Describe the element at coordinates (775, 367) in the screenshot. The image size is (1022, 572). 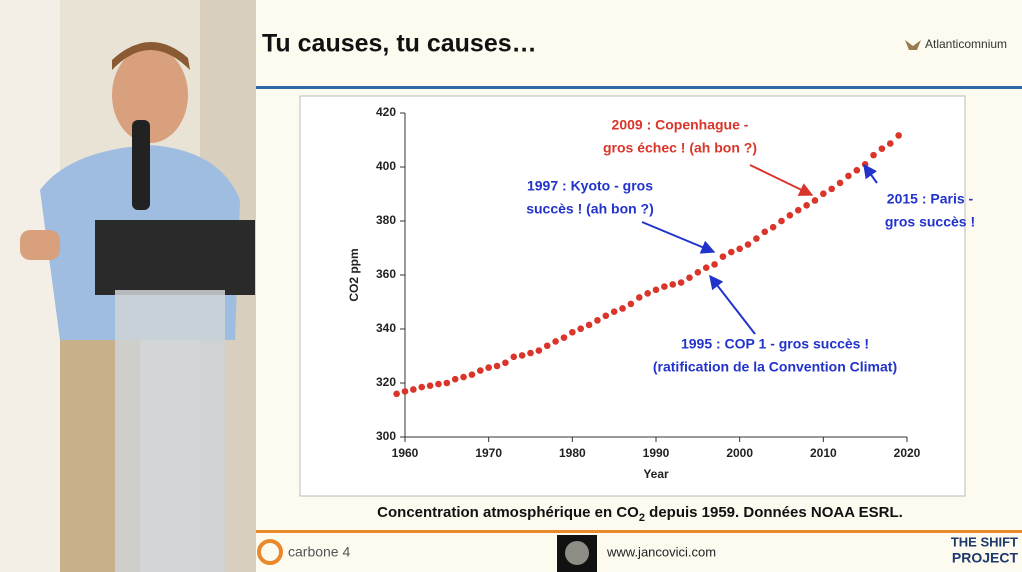
I see `annotation: (ratification de la Convention Climat)` at that location.